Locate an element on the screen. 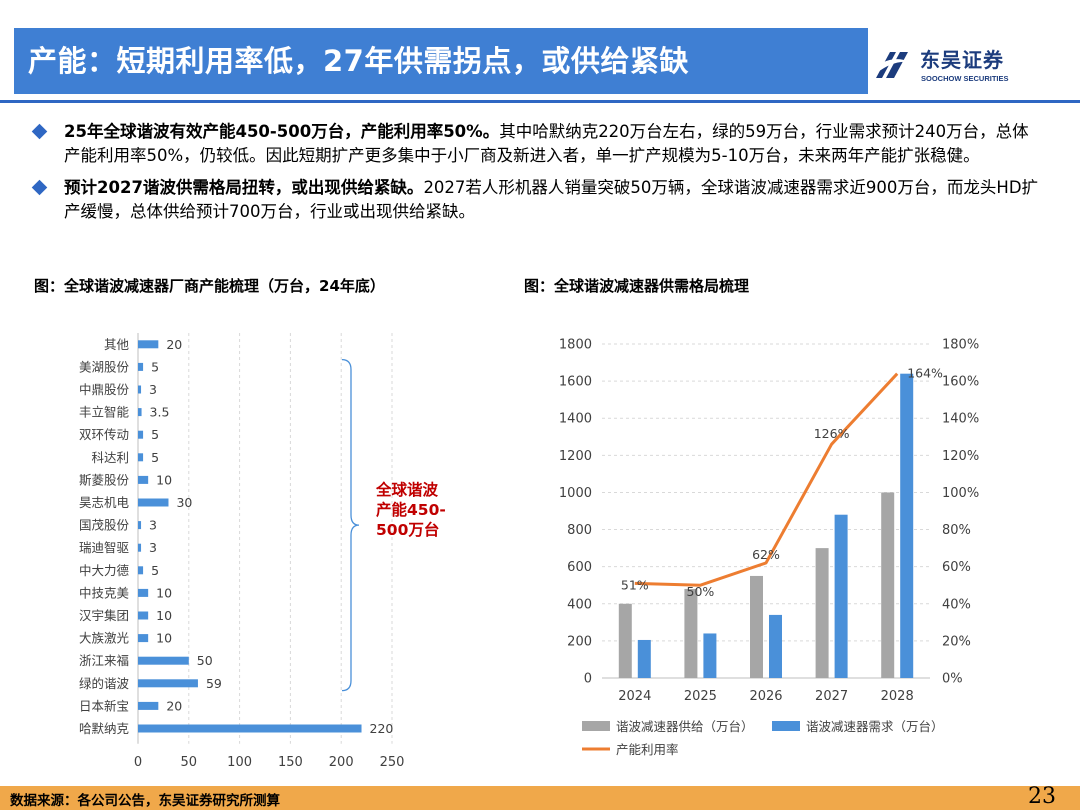 This screenshot has width=1080, height=810. annotation-text: 全球谐波产能450-500万台 is located at coordinates (410, 509).